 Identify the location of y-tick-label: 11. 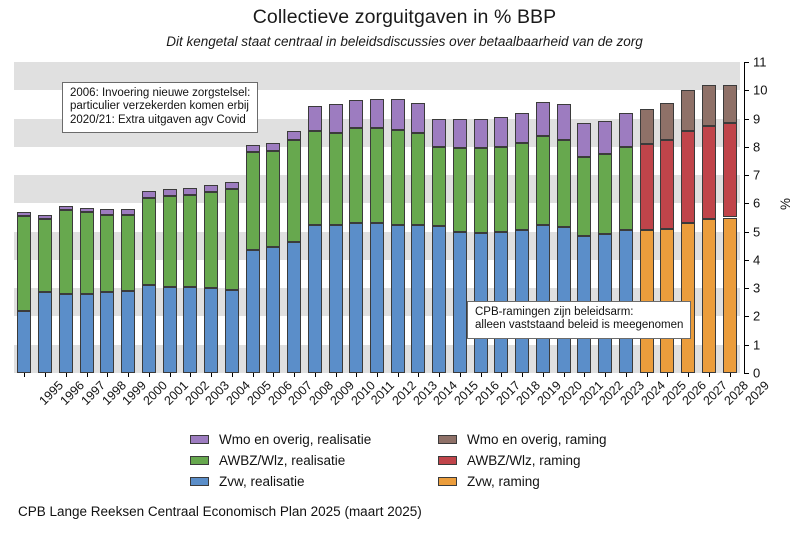
(760, 62).